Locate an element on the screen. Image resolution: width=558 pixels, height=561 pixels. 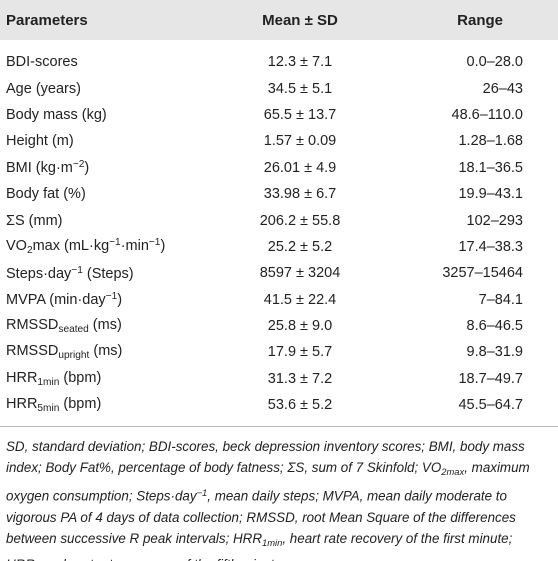
range-cell: 9.8–31.9 is located at coordinates (494, 352).